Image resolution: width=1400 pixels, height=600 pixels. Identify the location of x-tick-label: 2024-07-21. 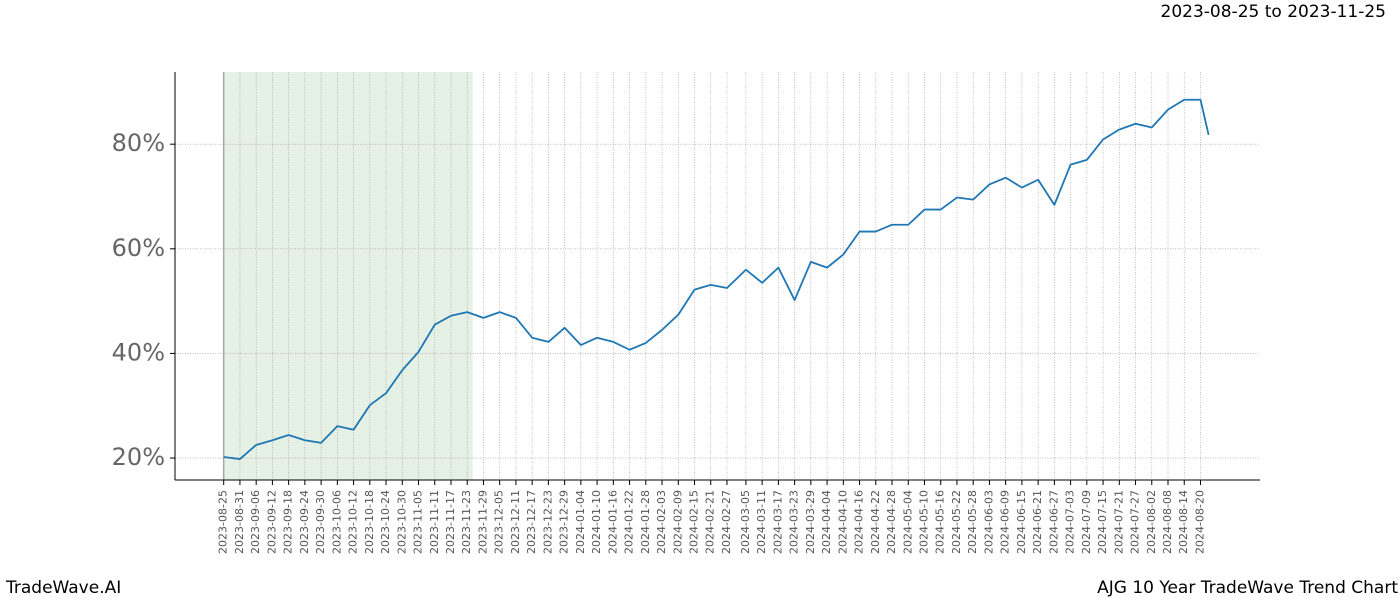
(1118, 522).